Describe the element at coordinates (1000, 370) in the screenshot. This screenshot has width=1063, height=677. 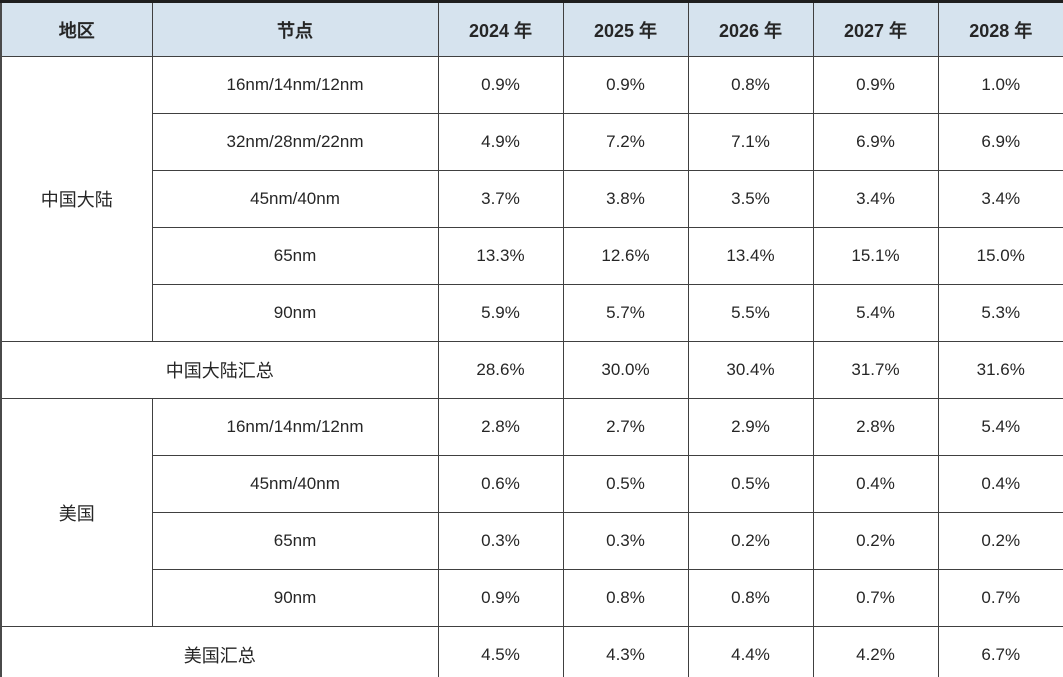
I see `value-cell: 31.6%` at that location.